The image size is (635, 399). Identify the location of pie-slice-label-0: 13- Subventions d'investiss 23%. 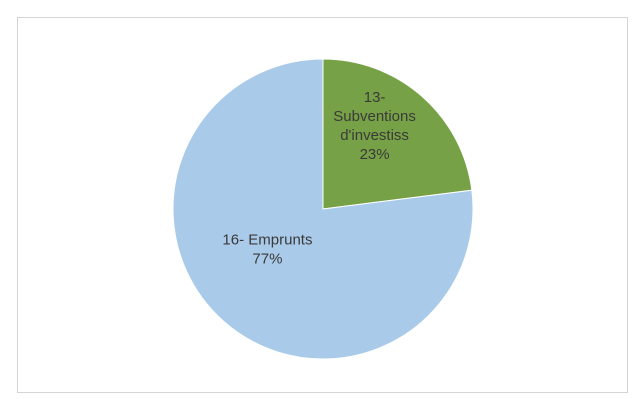
(374, 126).